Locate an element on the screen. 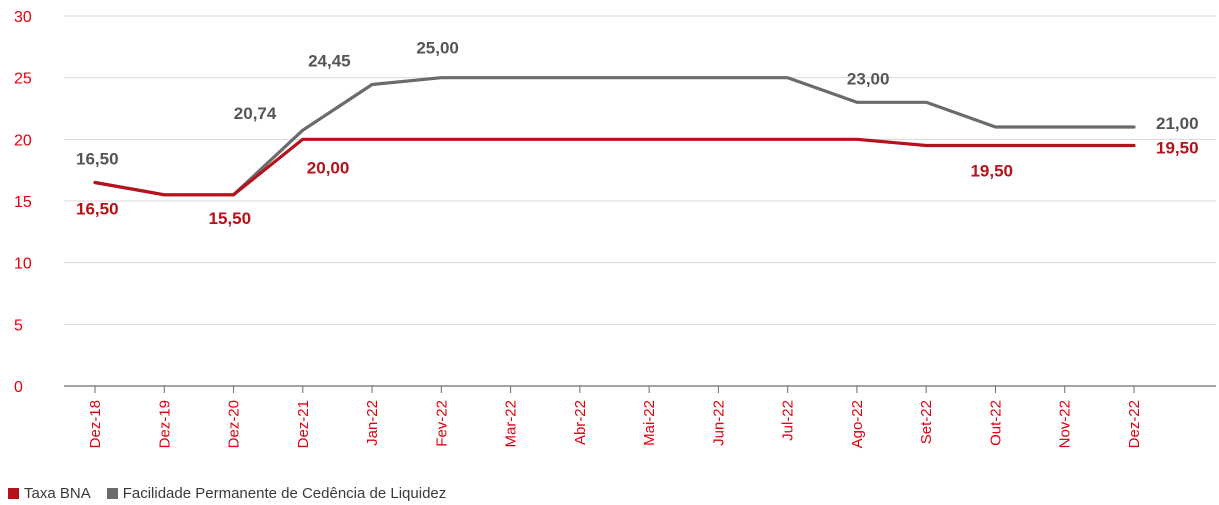 The image size is (1219, 505). data-label: 24,45 is located at coordinates (329, 60).